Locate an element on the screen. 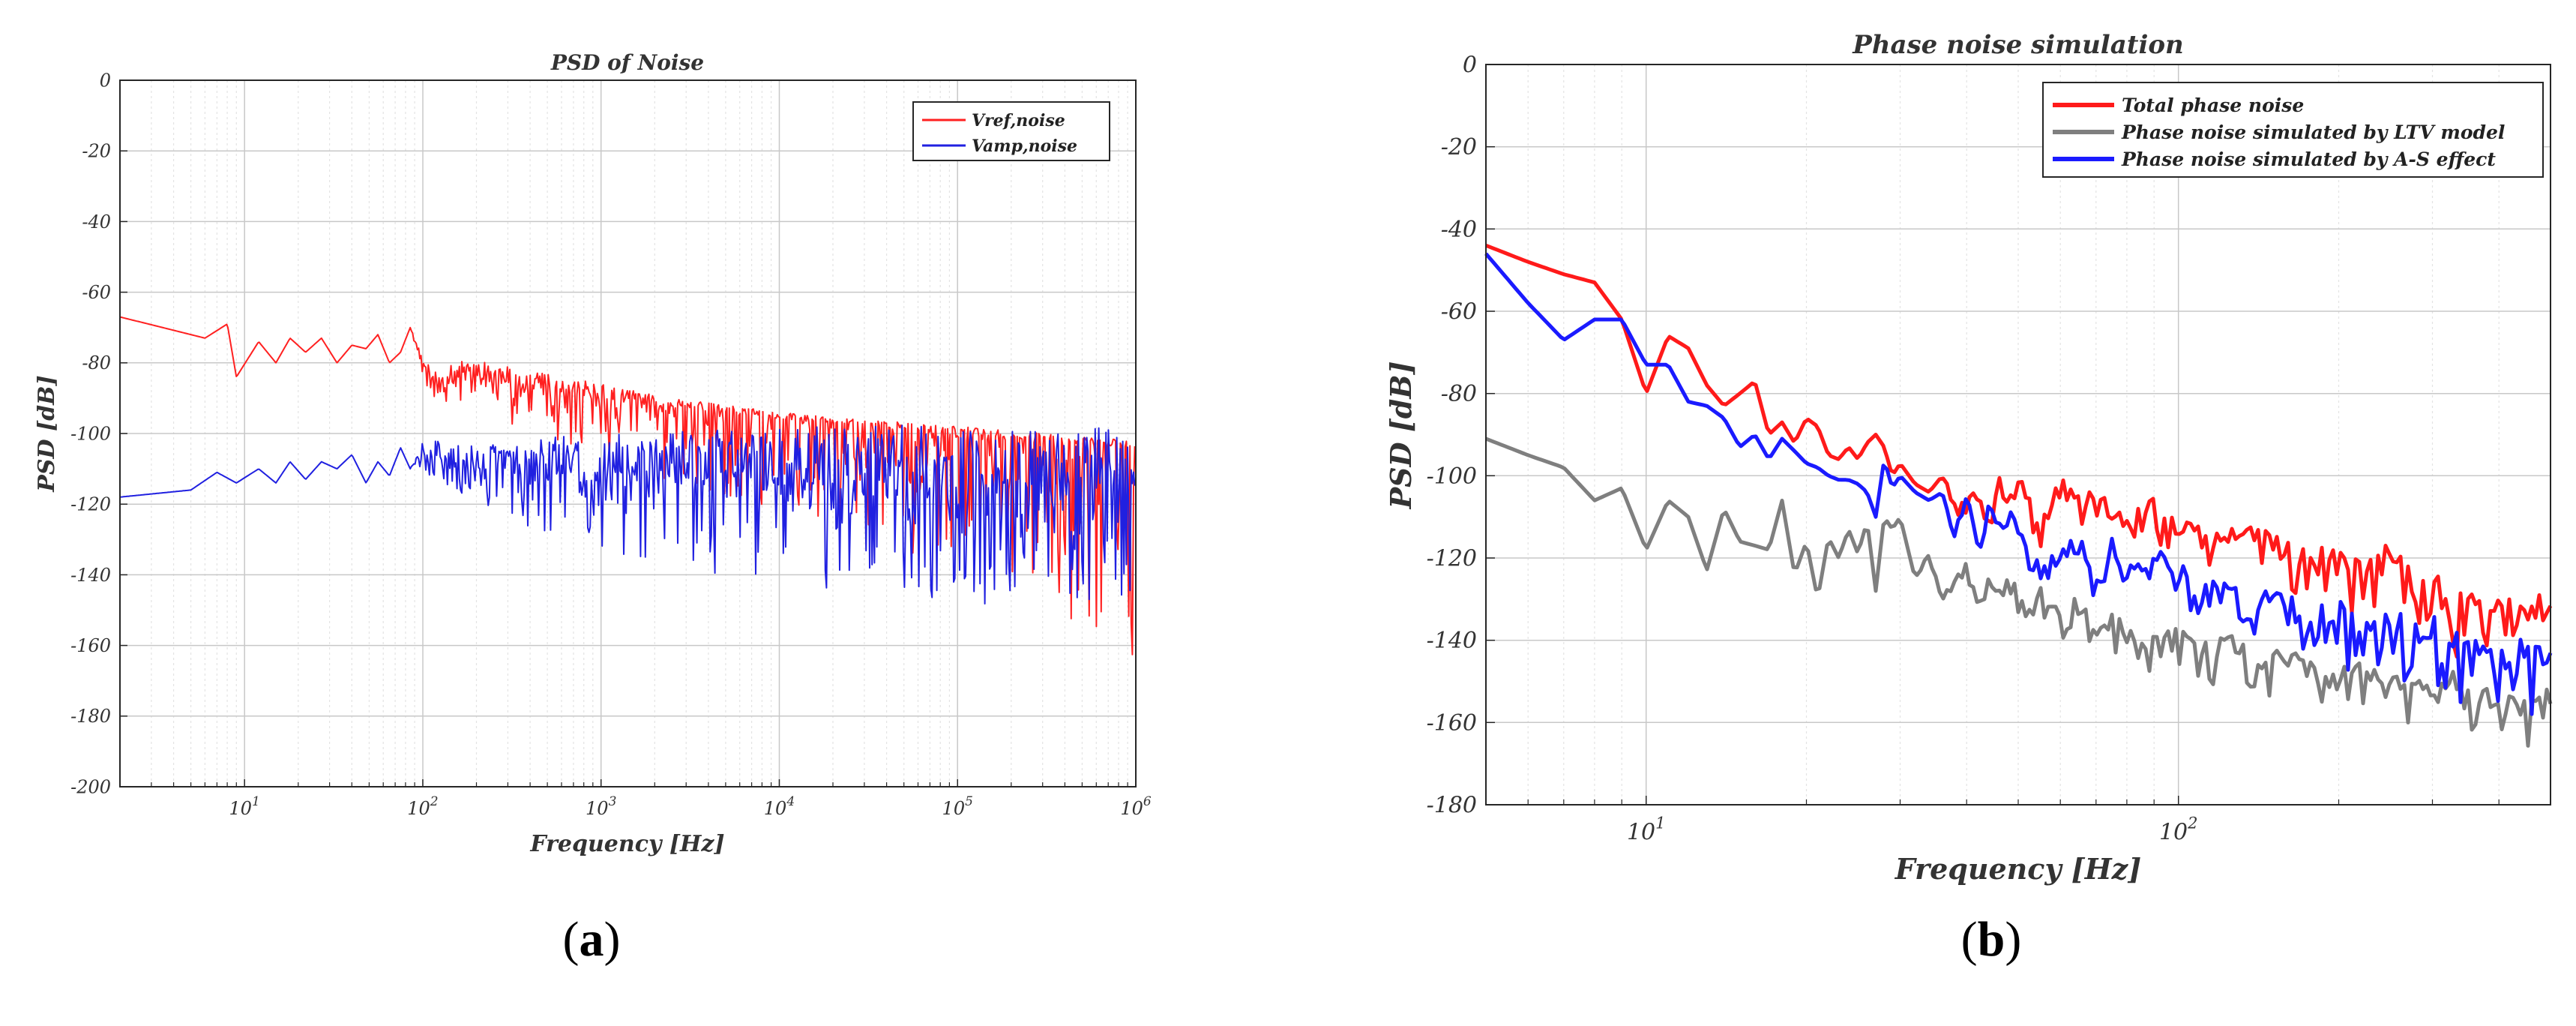 The width and height of the screenshot is (2576, 1026). y-tick-label: -200 is located at coordinates (90, 786).